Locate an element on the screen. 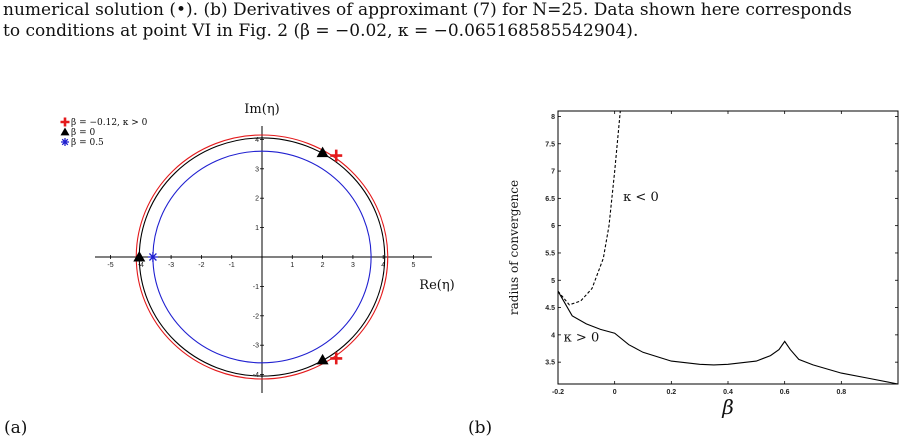 The width and height of the screenshot is (901, 445). y-tick-label: 3 is located at coordinates (257, 169).